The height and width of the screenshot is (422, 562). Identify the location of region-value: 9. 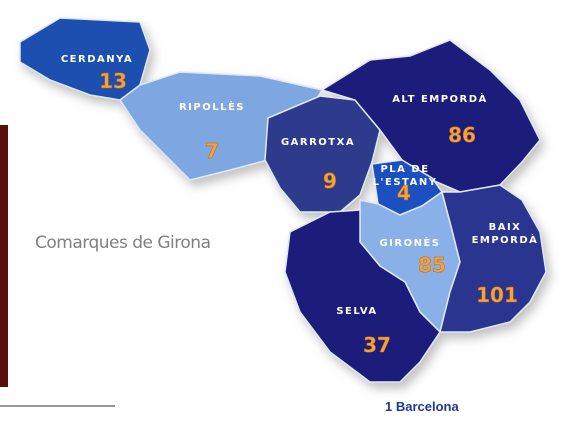
(330, 181).